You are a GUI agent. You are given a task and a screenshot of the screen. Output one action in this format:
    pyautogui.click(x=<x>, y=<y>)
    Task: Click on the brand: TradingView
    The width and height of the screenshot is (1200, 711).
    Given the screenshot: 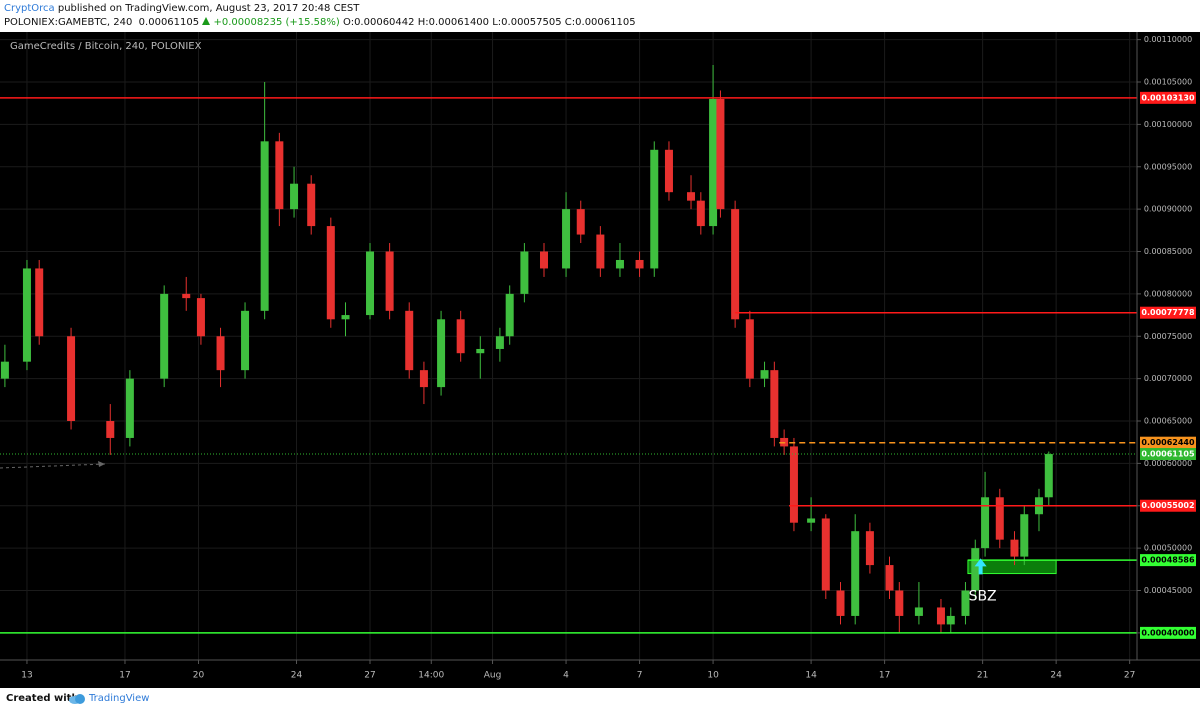 What is the action you would take?
    pyautogui.click(x=119, y=698)
    